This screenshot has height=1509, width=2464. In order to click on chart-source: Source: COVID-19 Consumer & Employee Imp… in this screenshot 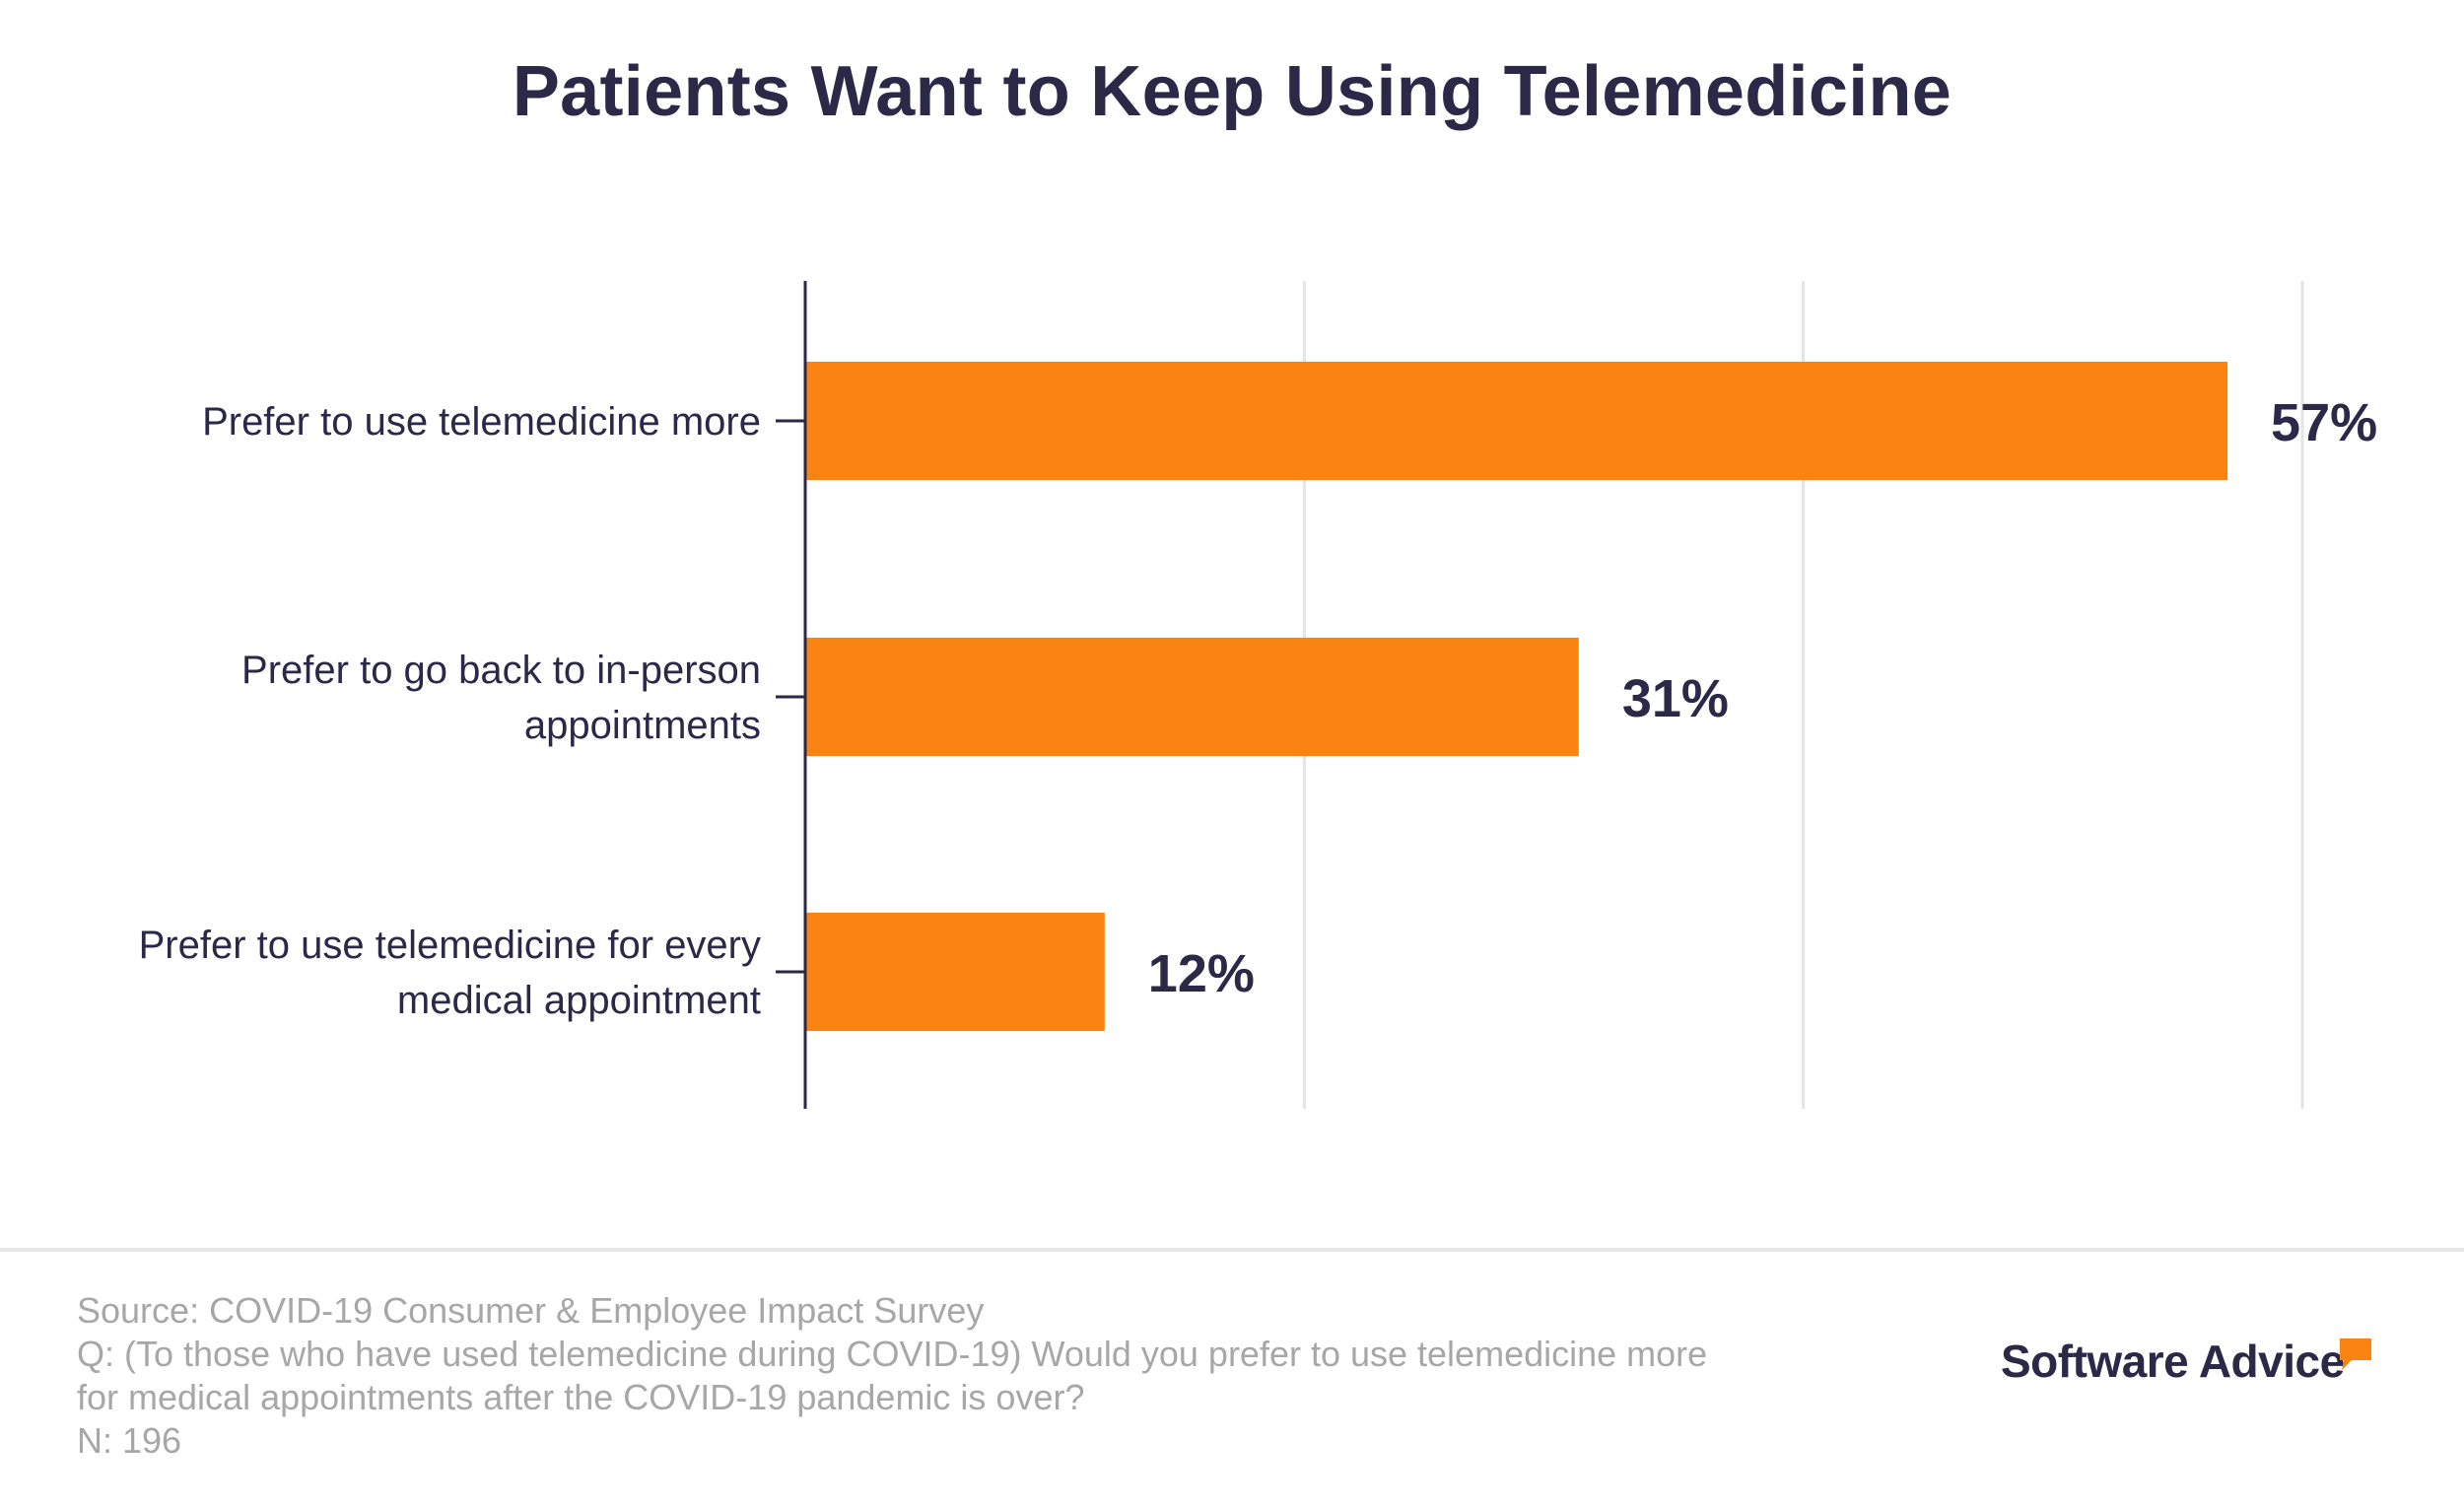, I will do `click(964, 1376)`.